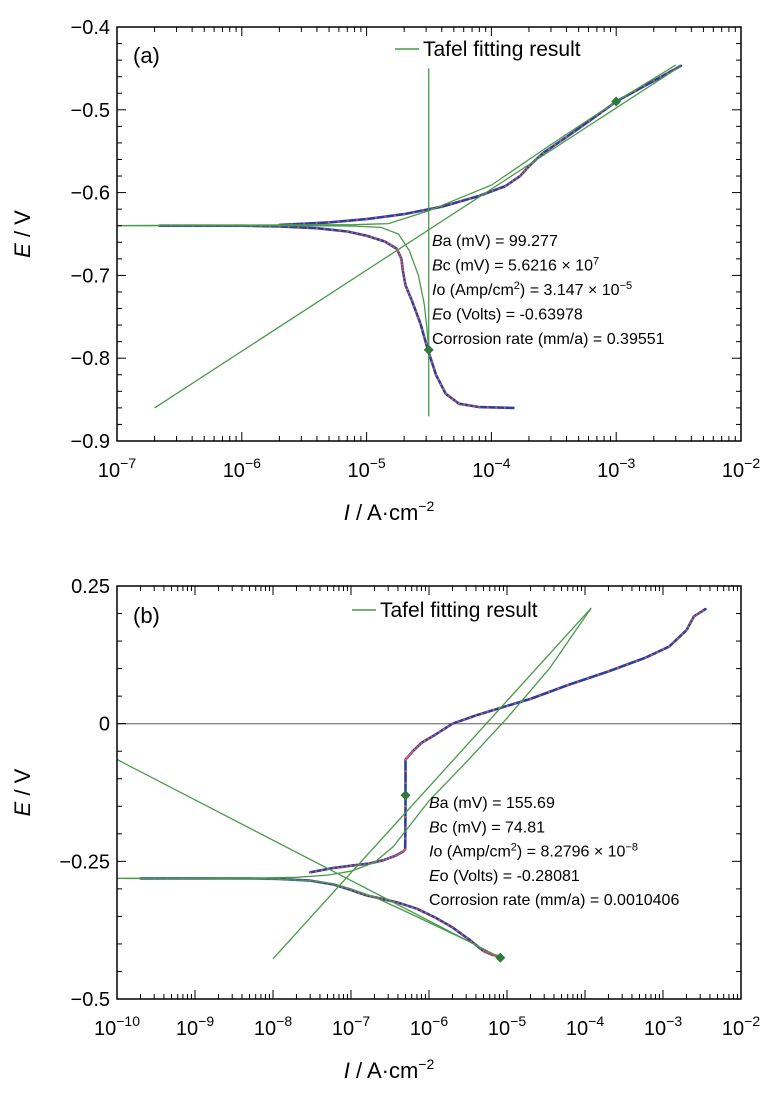  I want to click on y-tick-label: −0.5, so click(90, 1000).